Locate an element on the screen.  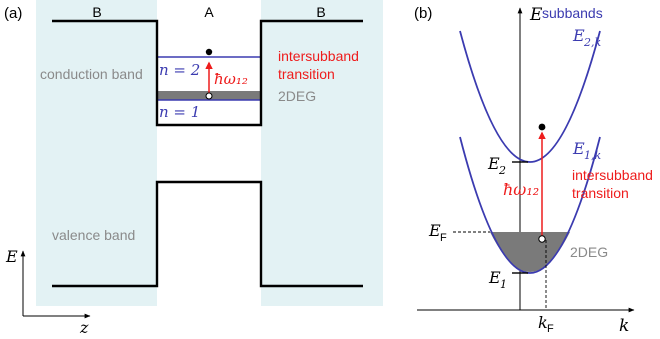
level-e2-sub: 2 is located at coordinates (502, 170).